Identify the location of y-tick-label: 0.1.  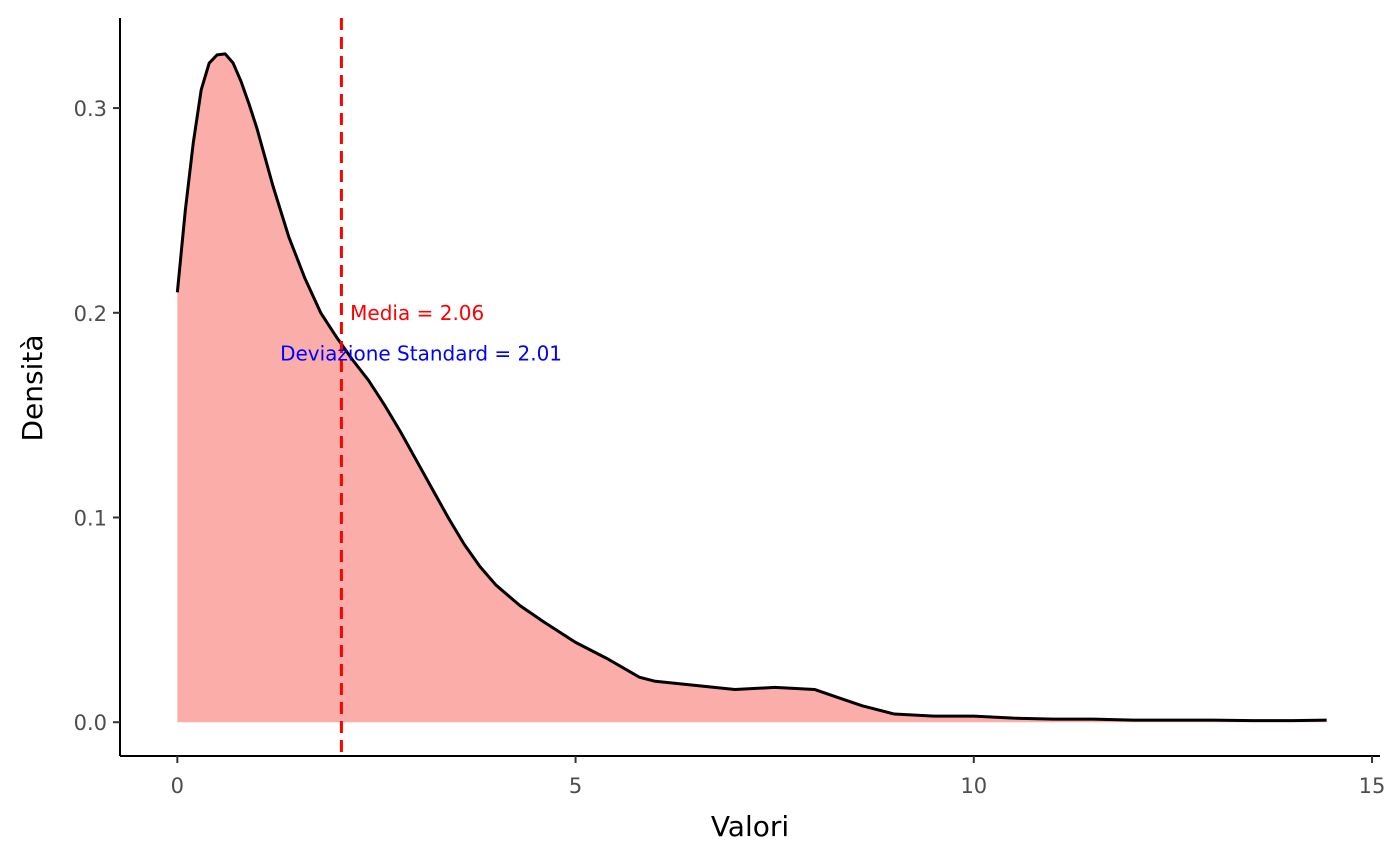
(90, 519).